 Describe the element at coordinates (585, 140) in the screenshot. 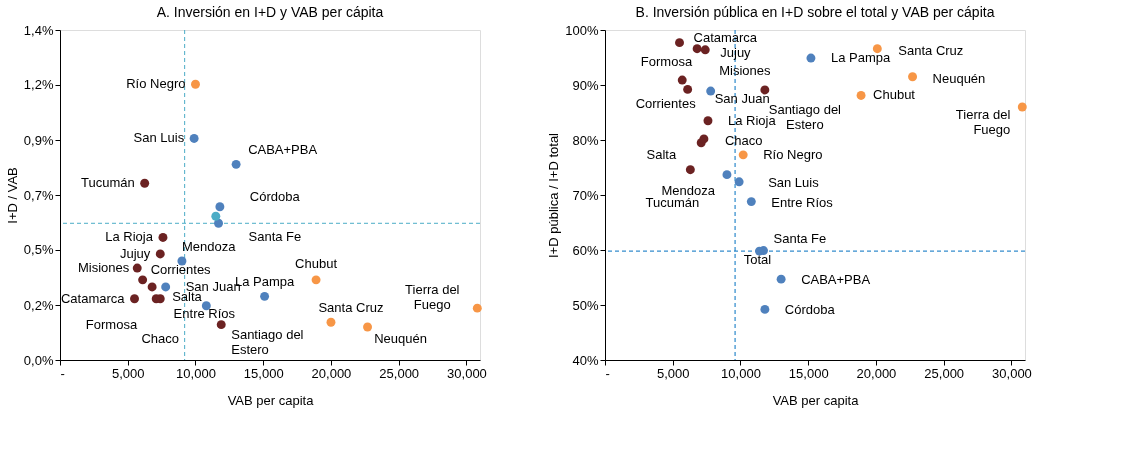

I see `y-tick-label: 80%` at that location.